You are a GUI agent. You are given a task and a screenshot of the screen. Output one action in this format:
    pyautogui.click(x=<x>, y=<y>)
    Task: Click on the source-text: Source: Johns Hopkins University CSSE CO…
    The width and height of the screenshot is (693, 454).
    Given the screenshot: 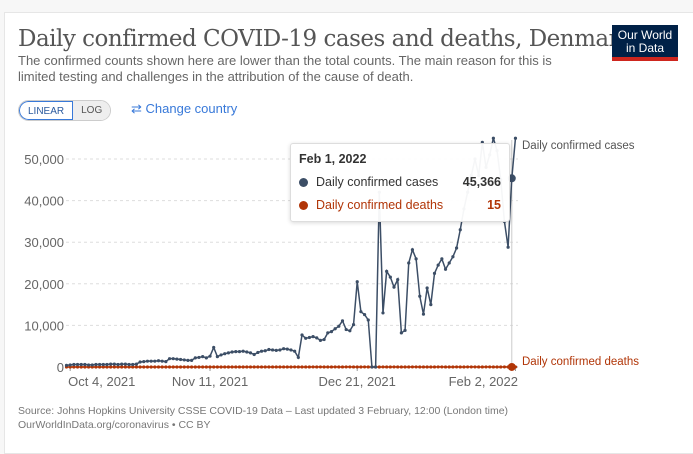 What is the action you would take?
    pyautogui.click(x=263, y=411)
    